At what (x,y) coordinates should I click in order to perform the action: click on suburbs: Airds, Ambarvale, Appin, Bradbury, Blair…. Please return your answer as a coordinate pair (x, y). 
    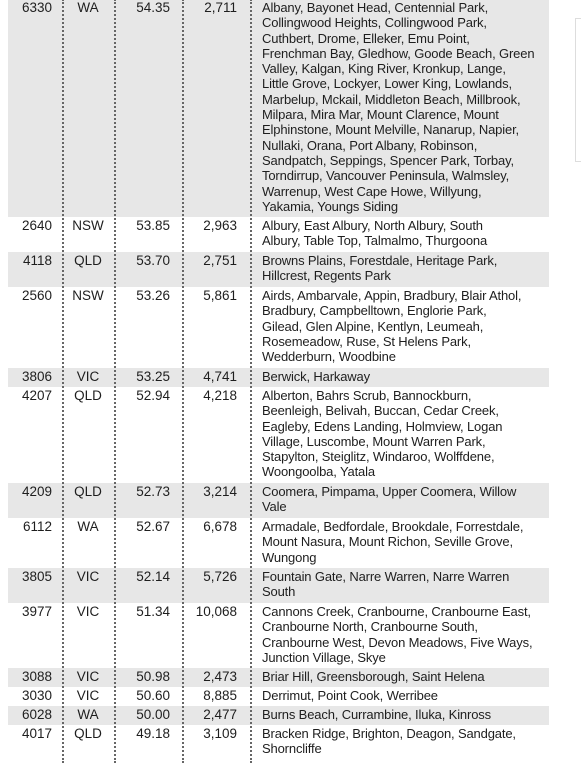
    Looking at the image, I should click on (407, 326).